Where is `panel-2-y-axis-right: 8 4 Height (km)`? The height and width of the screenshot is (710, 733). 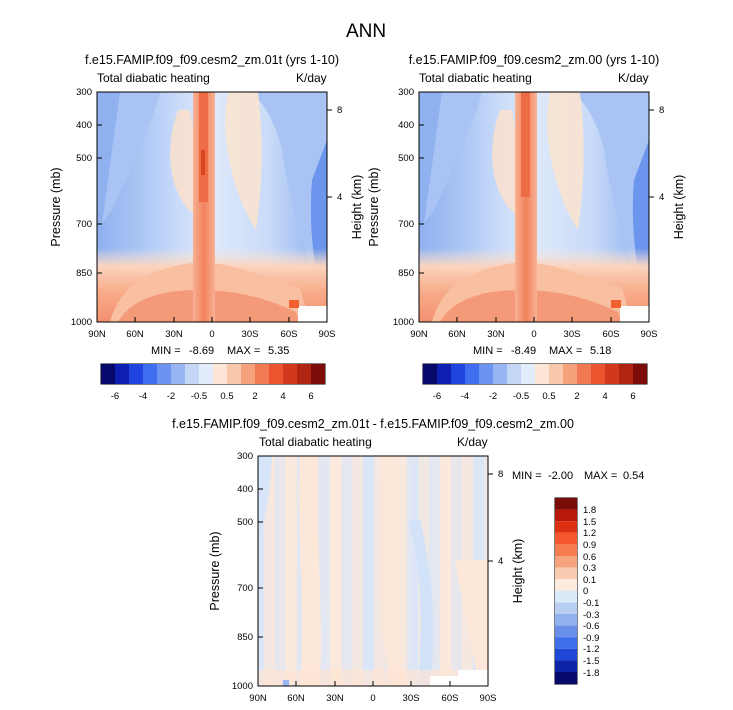 panel-2-y-axis-right: 8 4 Height (km) is located at coordinates (667, 172).